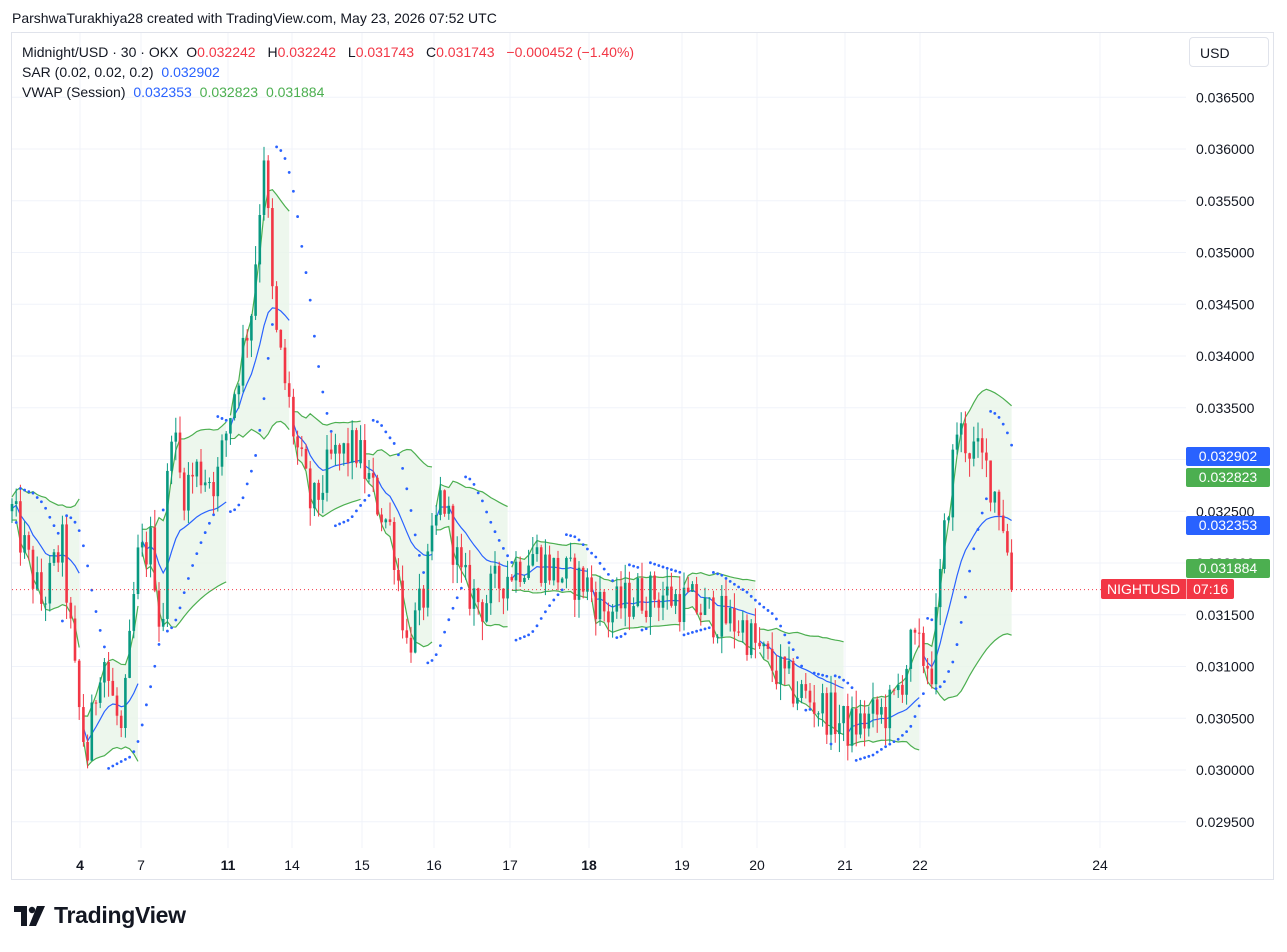 This screenshot has width=1287, height=952. I want to click on legend-sar-label: SAR (0.02, 0.02, 0.2), so click(88, 72).